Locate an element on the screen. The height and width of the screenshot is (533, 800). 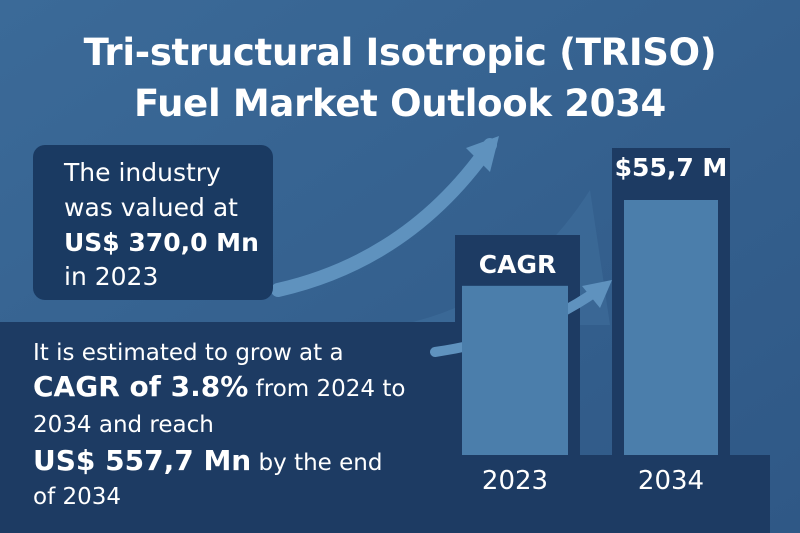
chart-title-line-2: Fuel Market Outlook 2034 is located at coordinates (399, 103).